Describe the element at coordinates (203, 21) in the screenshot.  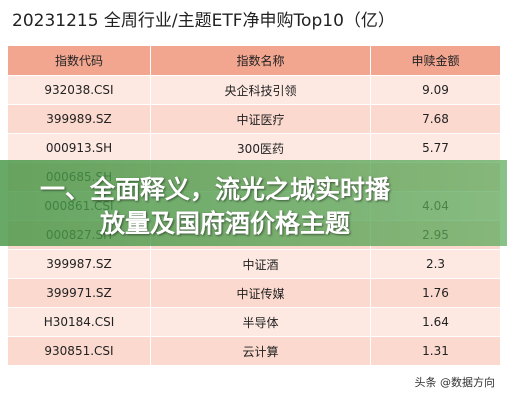
I see `title: 20231215 全周行业/主题ETF净申购Top10（亿）` at that location.